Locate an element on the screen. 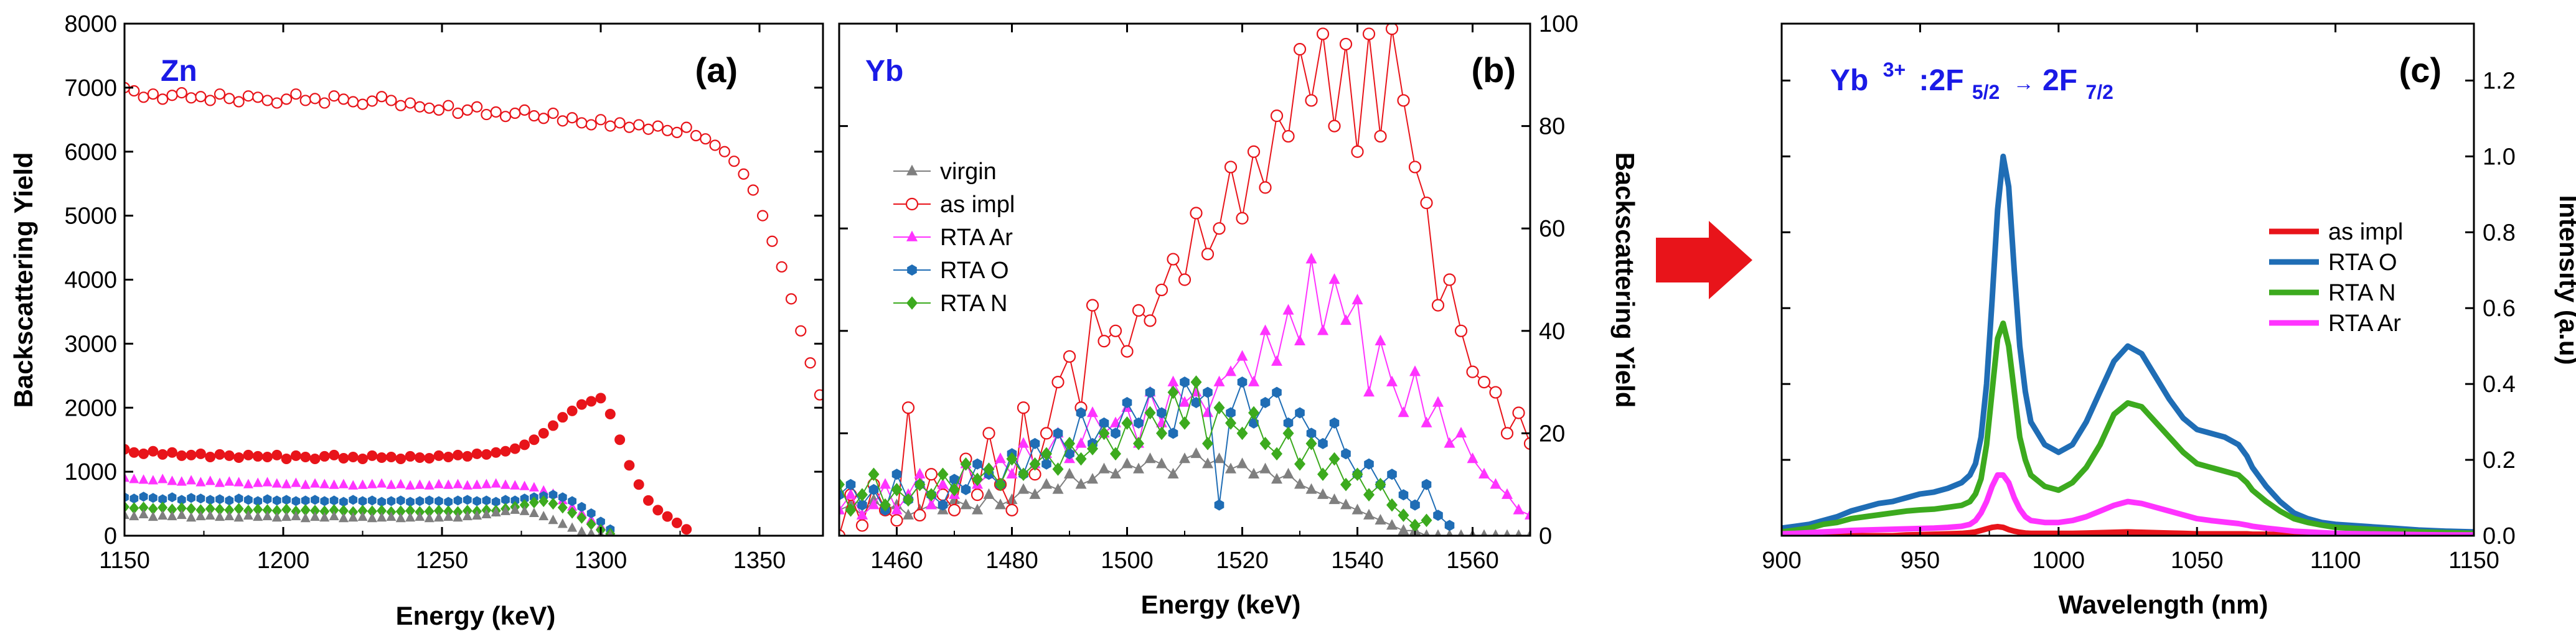  series-rta-ar is located at coordinates (2128, 504).